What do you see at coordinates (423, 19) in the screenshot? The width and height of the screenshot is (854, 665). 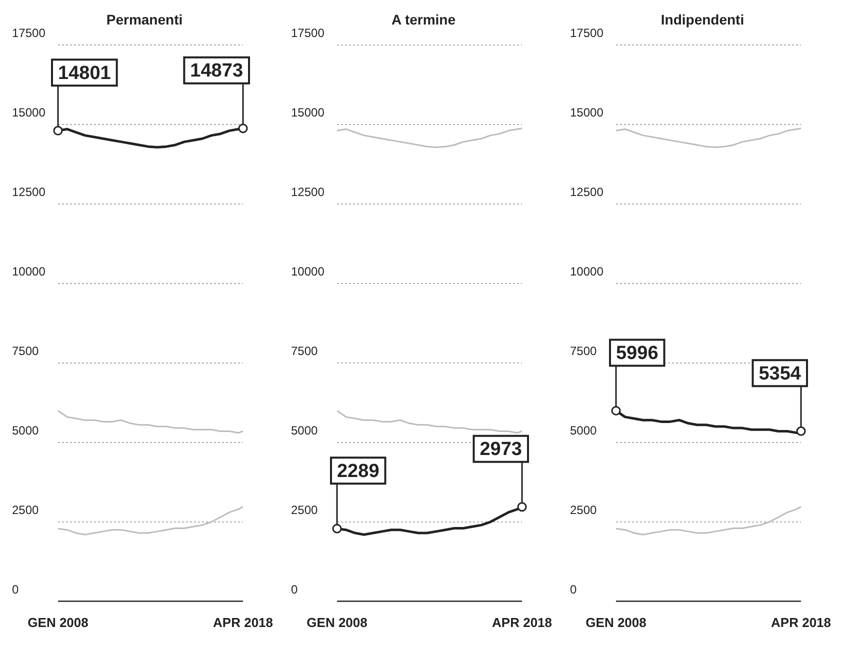 I see `chart-title: A termine` at bounding box center [423, 19].